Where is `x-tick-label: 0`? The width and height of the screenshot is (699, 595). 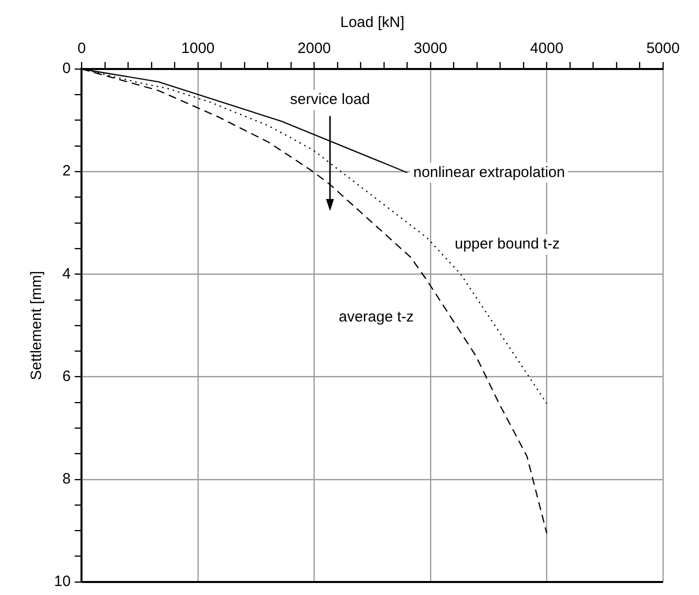
x-tick-label: 0 is located at coordinates (82, 49).